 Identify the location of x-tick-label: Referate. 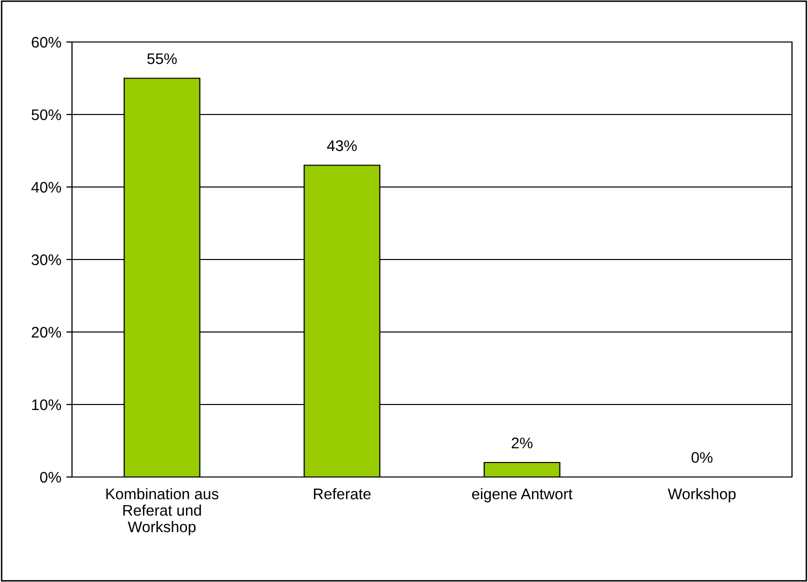
(342, 494).